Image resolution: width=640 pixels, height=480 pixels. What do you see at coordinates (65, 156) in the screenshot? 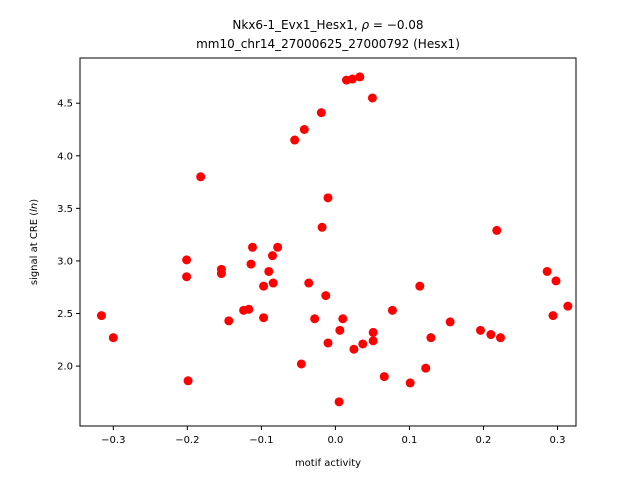
I see `y-tick-label: 4.0` at bounding box center [65, 156].